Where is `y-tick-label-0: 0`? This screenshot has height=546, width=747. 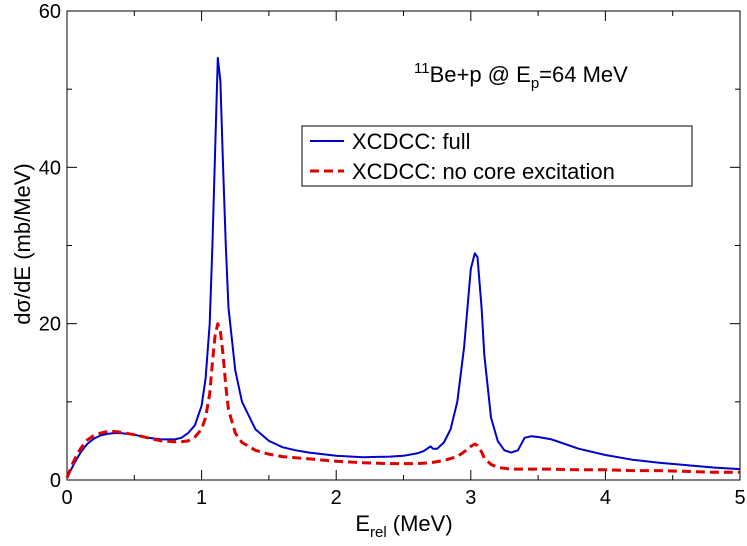
y-tick-label-0: 0 is located at coordinates (55, 481).